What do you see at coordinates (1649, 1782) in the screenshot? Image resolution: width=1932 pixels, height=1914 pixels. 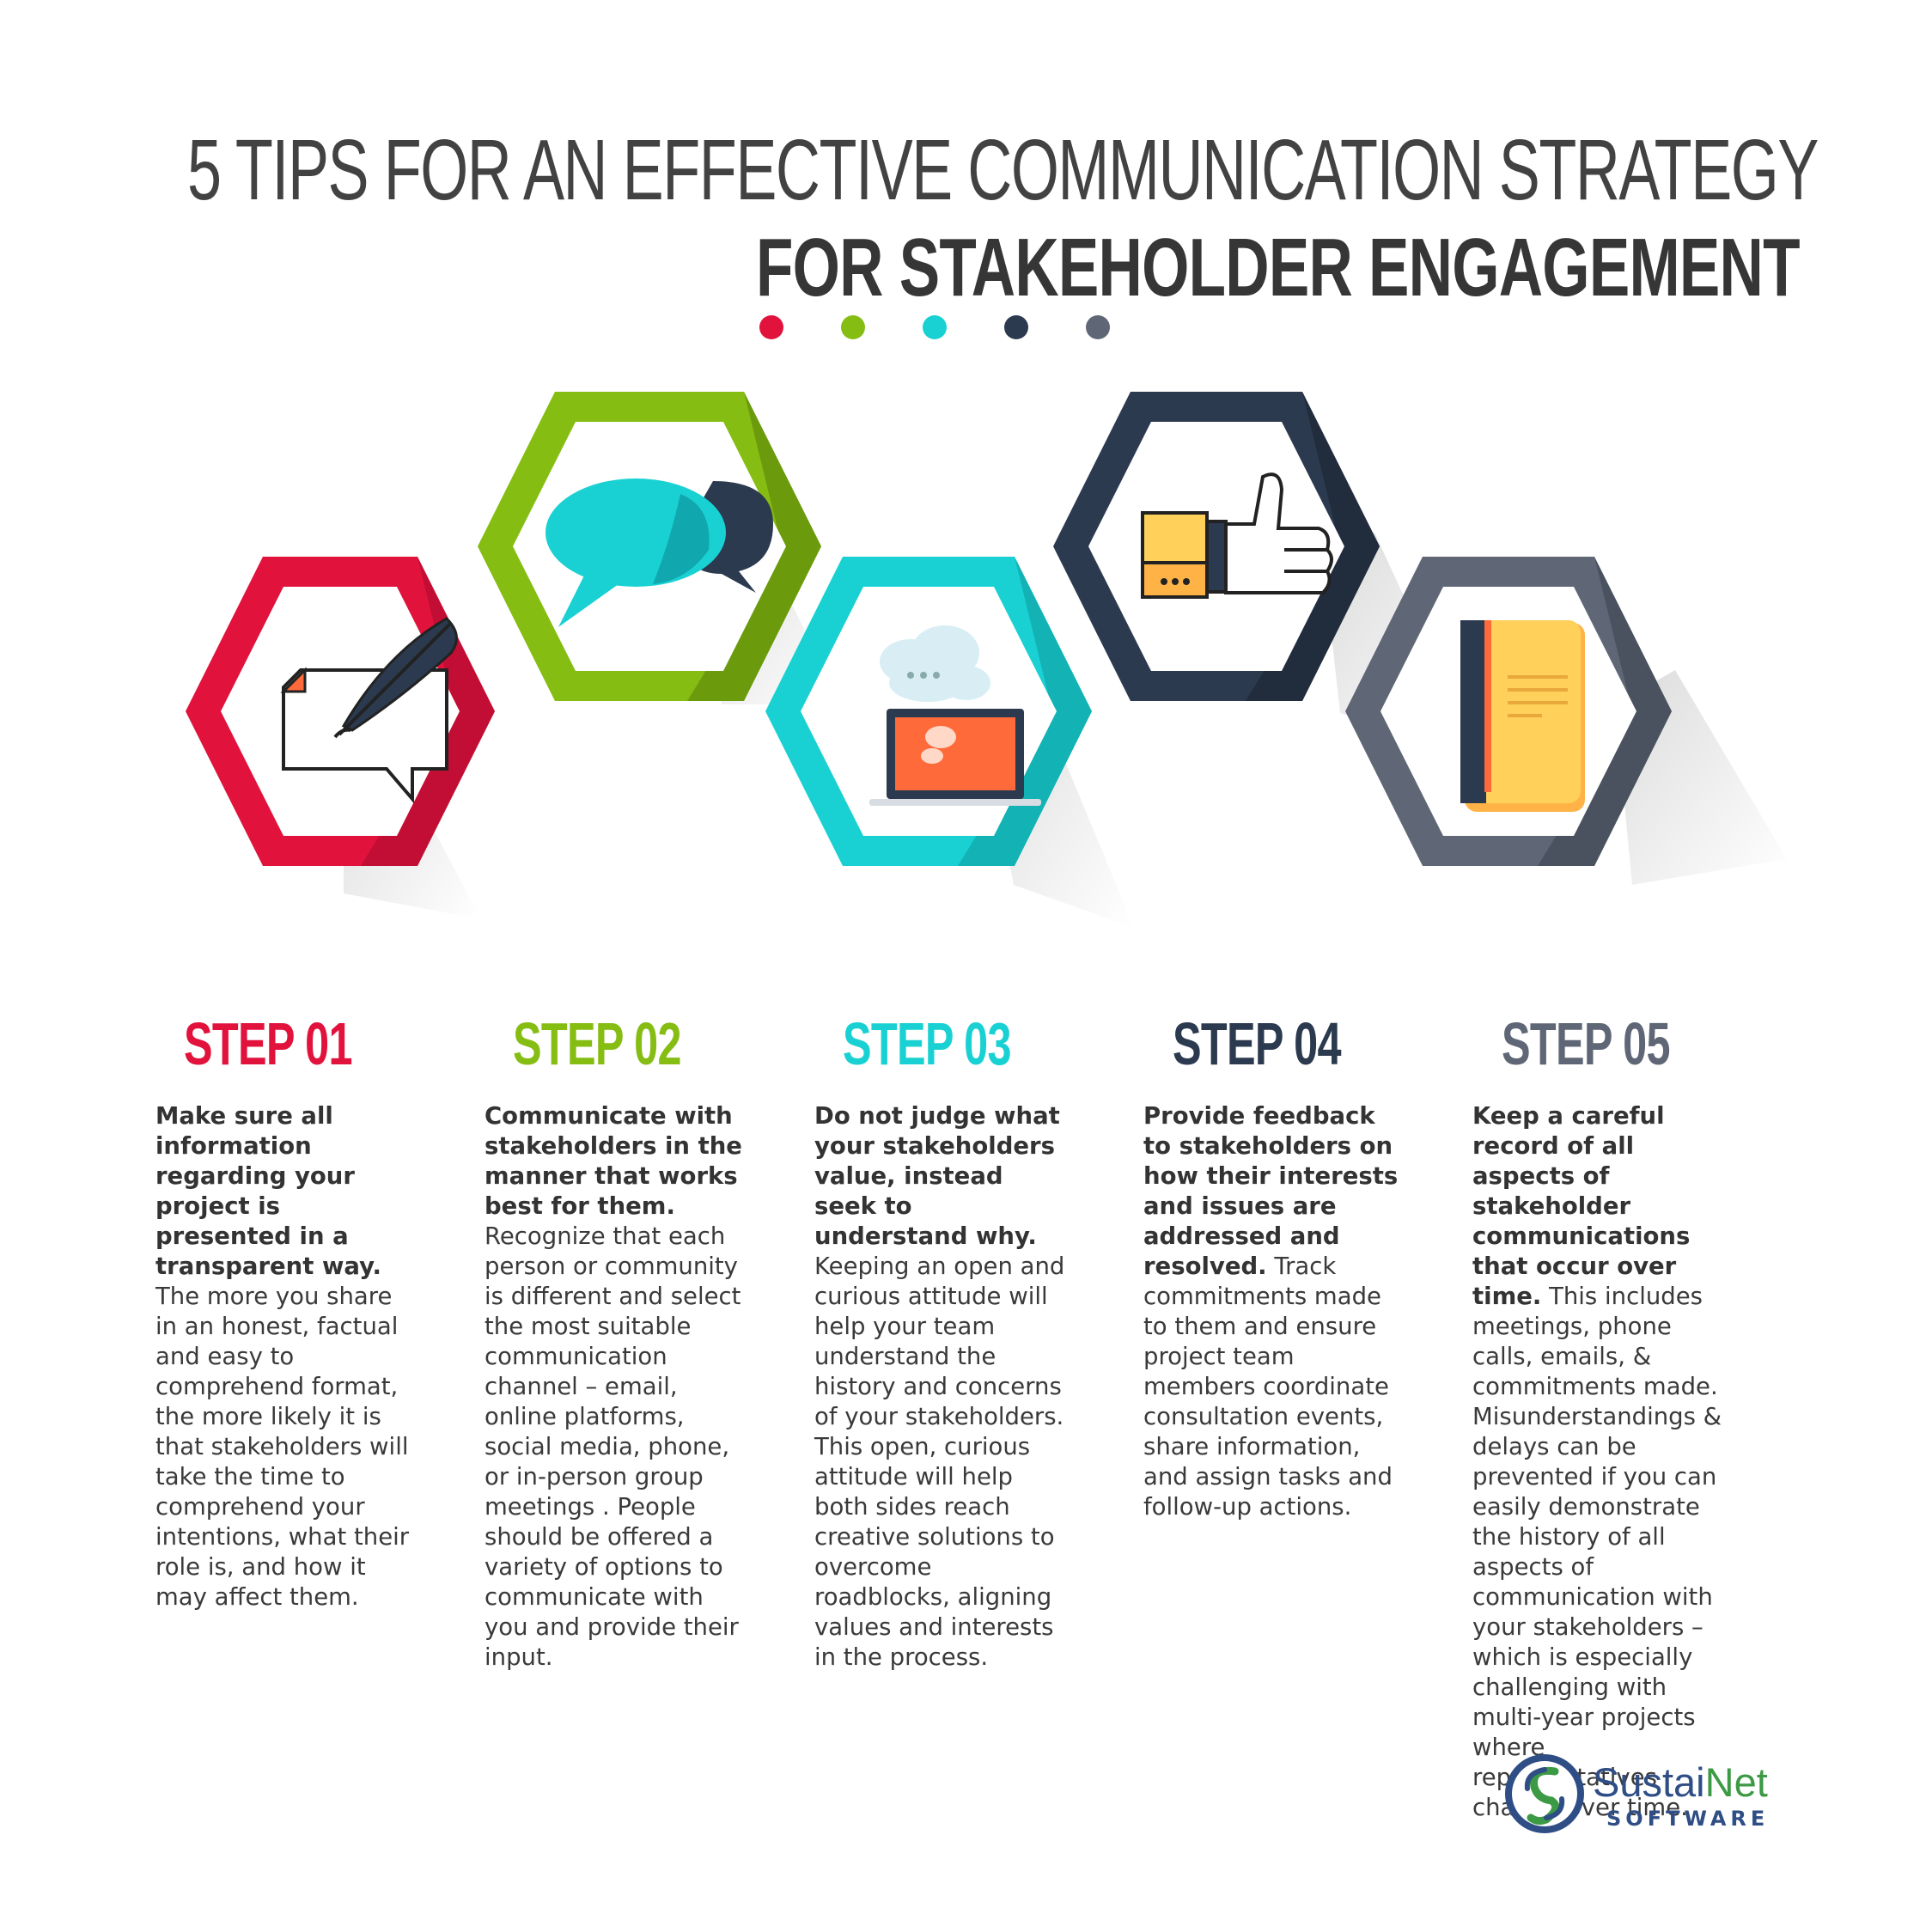 I see `logo-name-a: Sustai` at bounding box center [1649, 1782].